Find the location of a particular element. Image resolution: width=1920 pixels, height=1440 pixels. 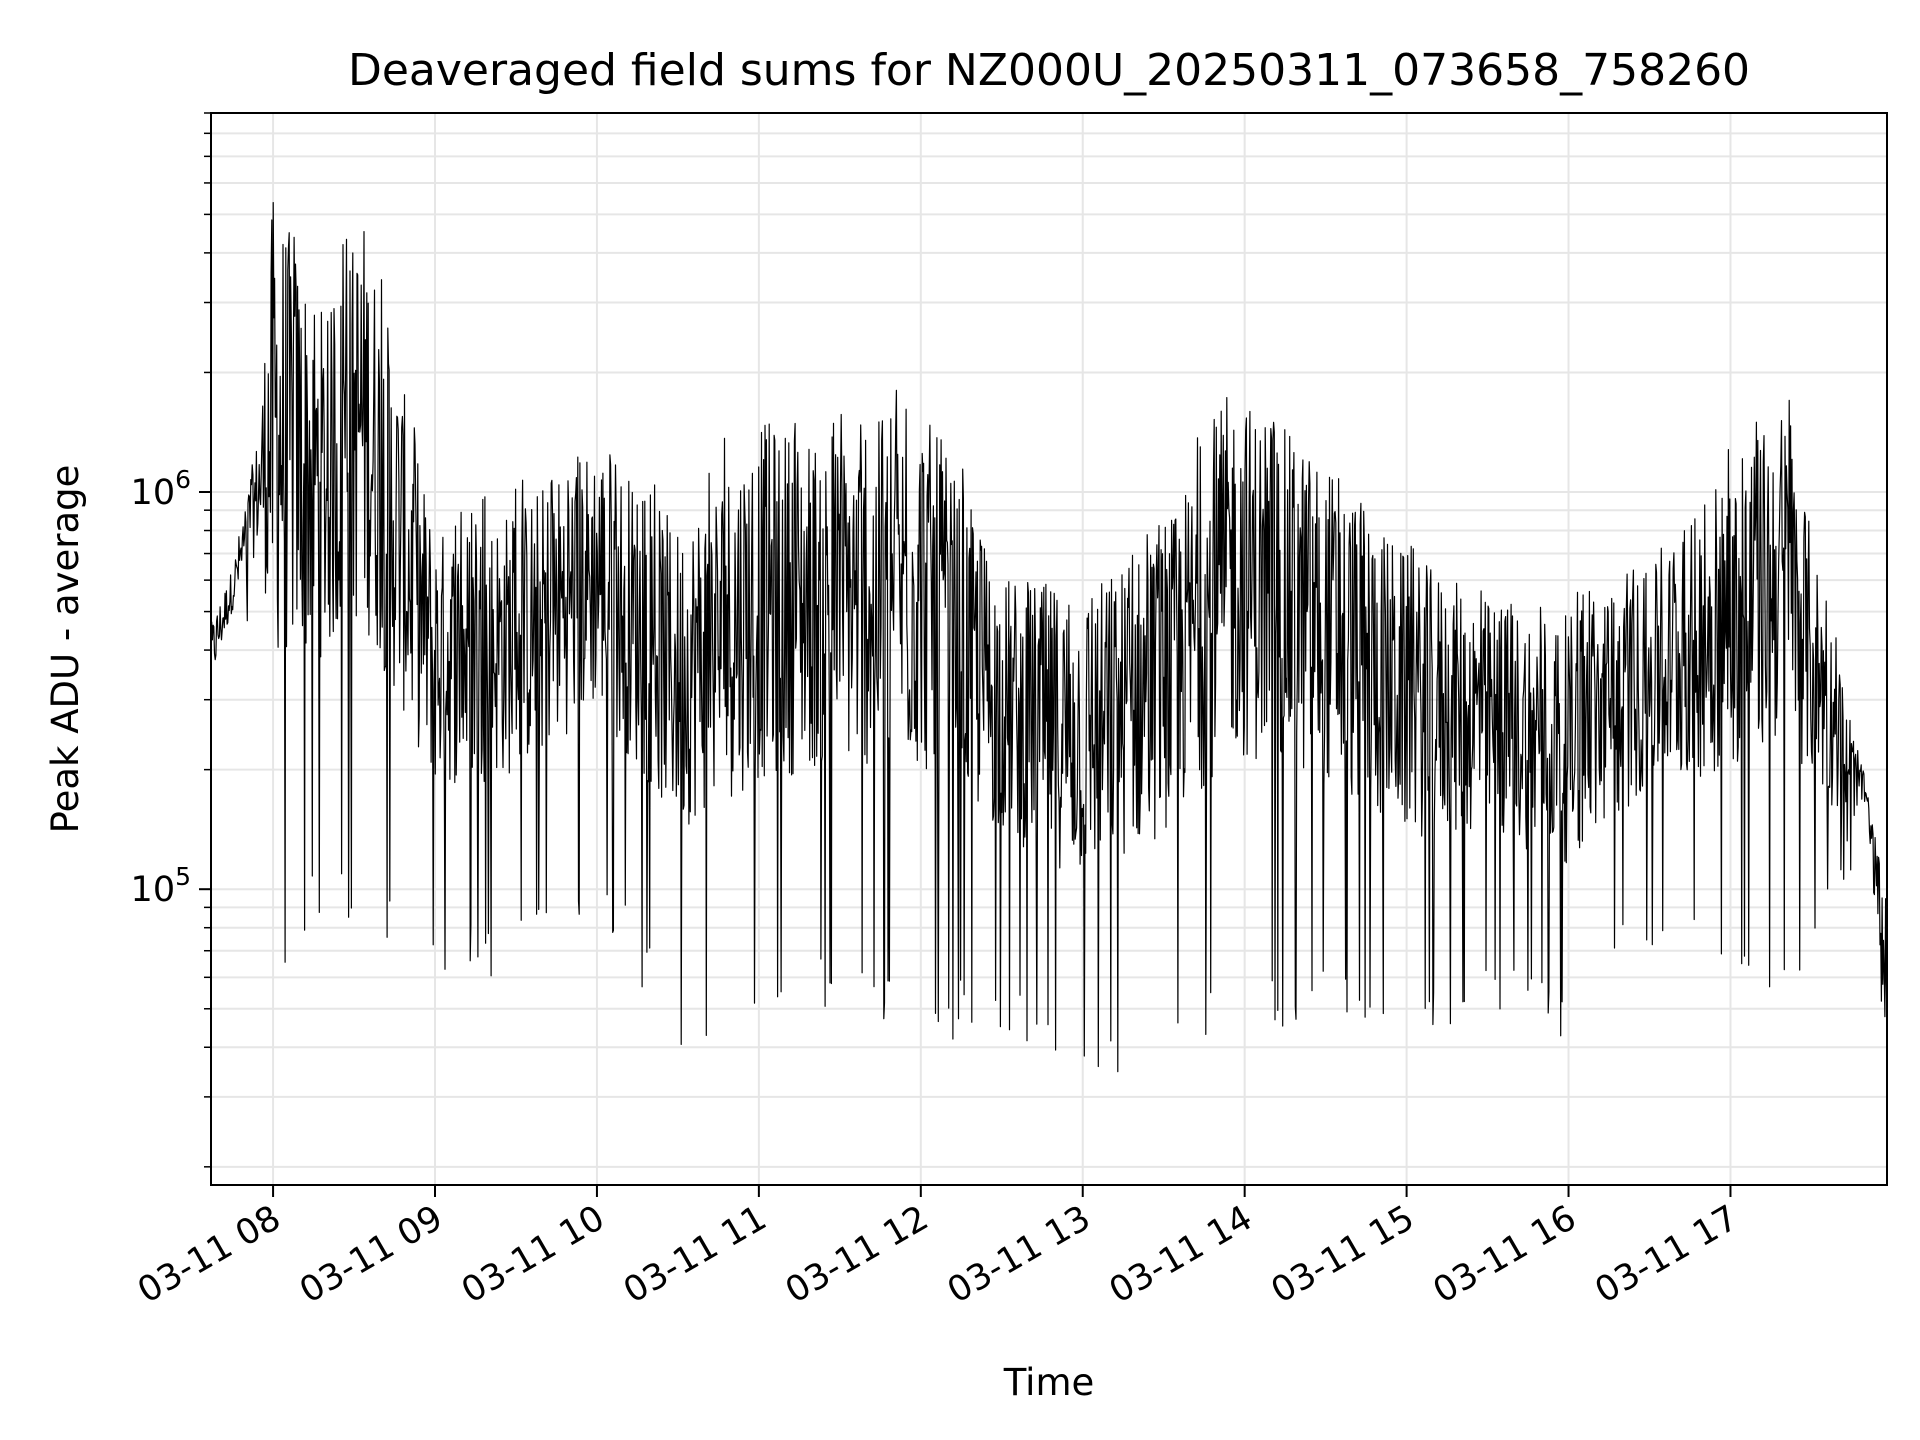

y-tick-label: 10⁶ is located at coordinates (161, 489).